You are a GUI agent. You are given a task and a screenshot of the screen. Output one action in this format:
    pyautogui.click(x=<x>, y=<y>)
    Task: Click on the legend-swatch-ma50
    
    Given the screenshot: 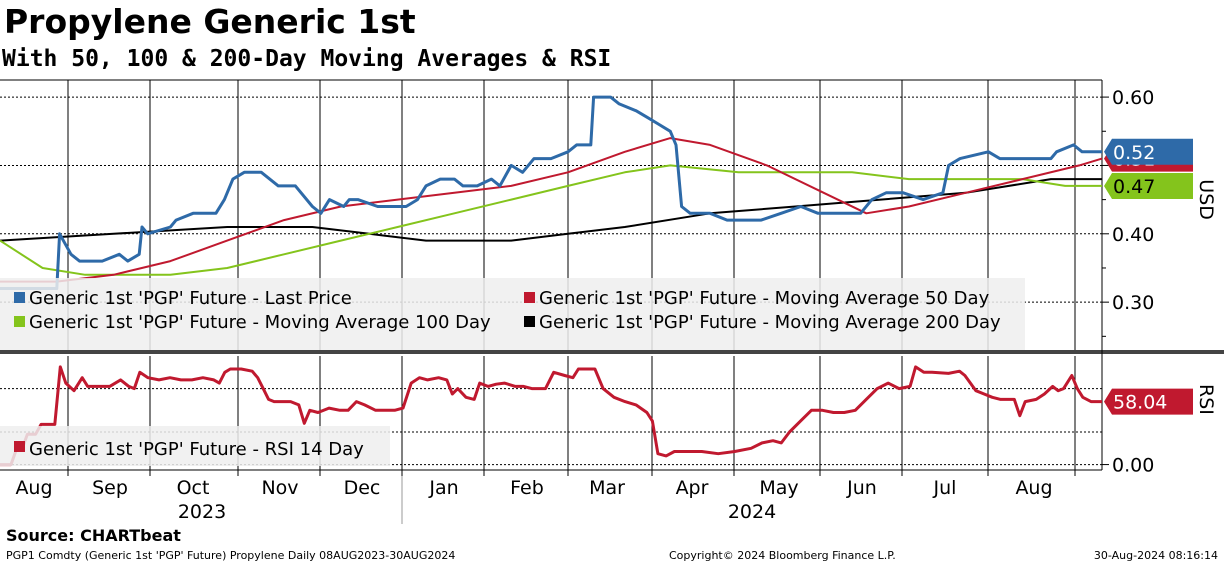 What is the action you would take?
    pyautogui.click(x=529, y=297)
    